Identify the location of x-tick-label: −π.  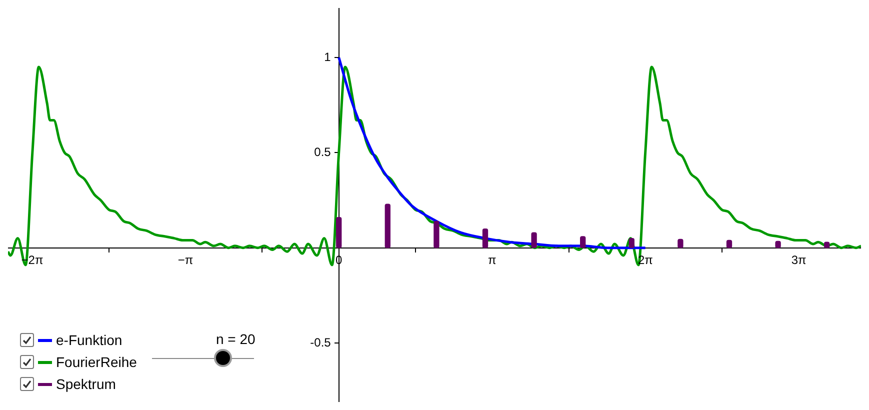
(186, 260).